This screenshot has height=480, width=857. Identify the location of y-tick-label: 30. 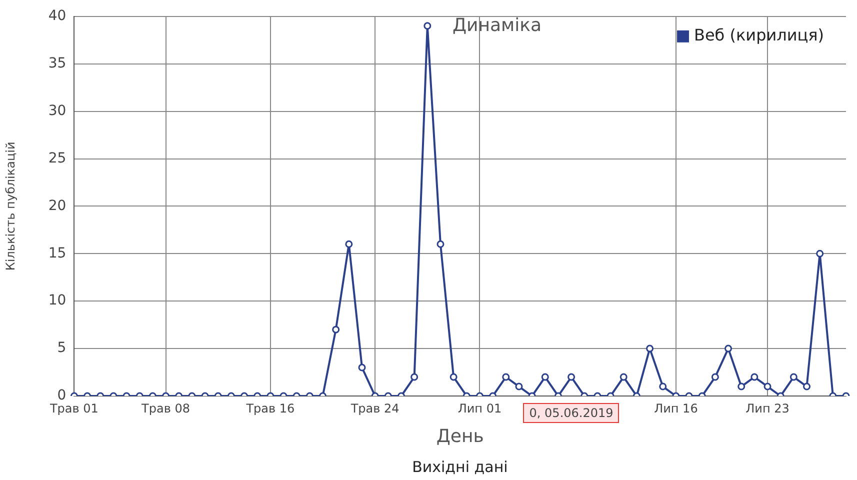
(57, 110).